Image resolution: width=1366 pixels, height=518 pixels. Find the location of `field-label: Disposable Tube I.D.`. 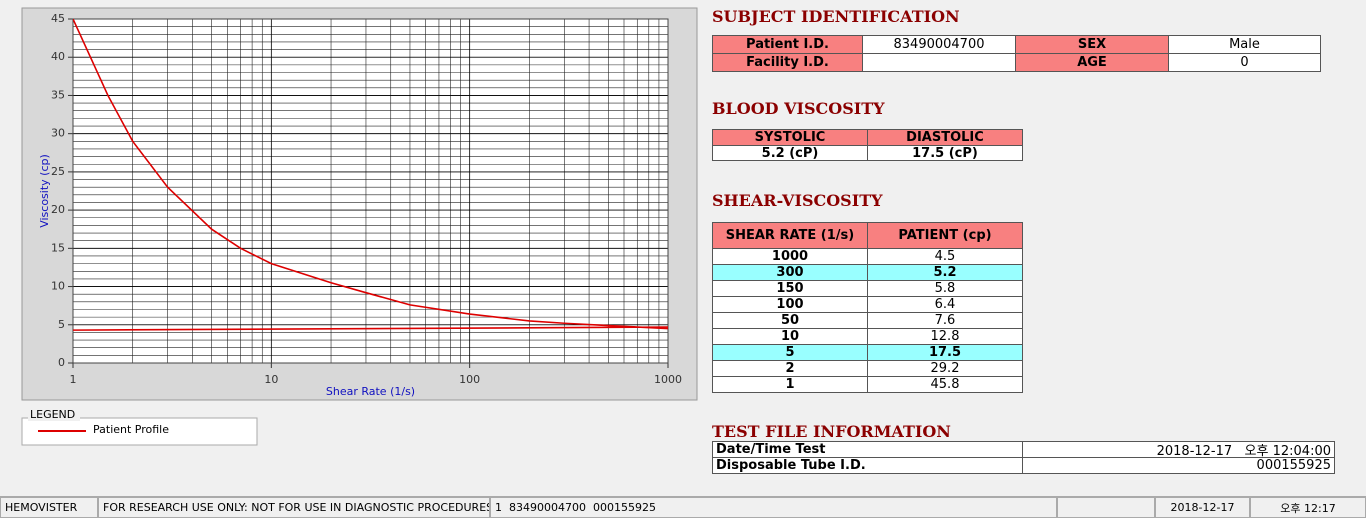

field-label: Disposable Tube I.D. is located at coordinates (867, 465).